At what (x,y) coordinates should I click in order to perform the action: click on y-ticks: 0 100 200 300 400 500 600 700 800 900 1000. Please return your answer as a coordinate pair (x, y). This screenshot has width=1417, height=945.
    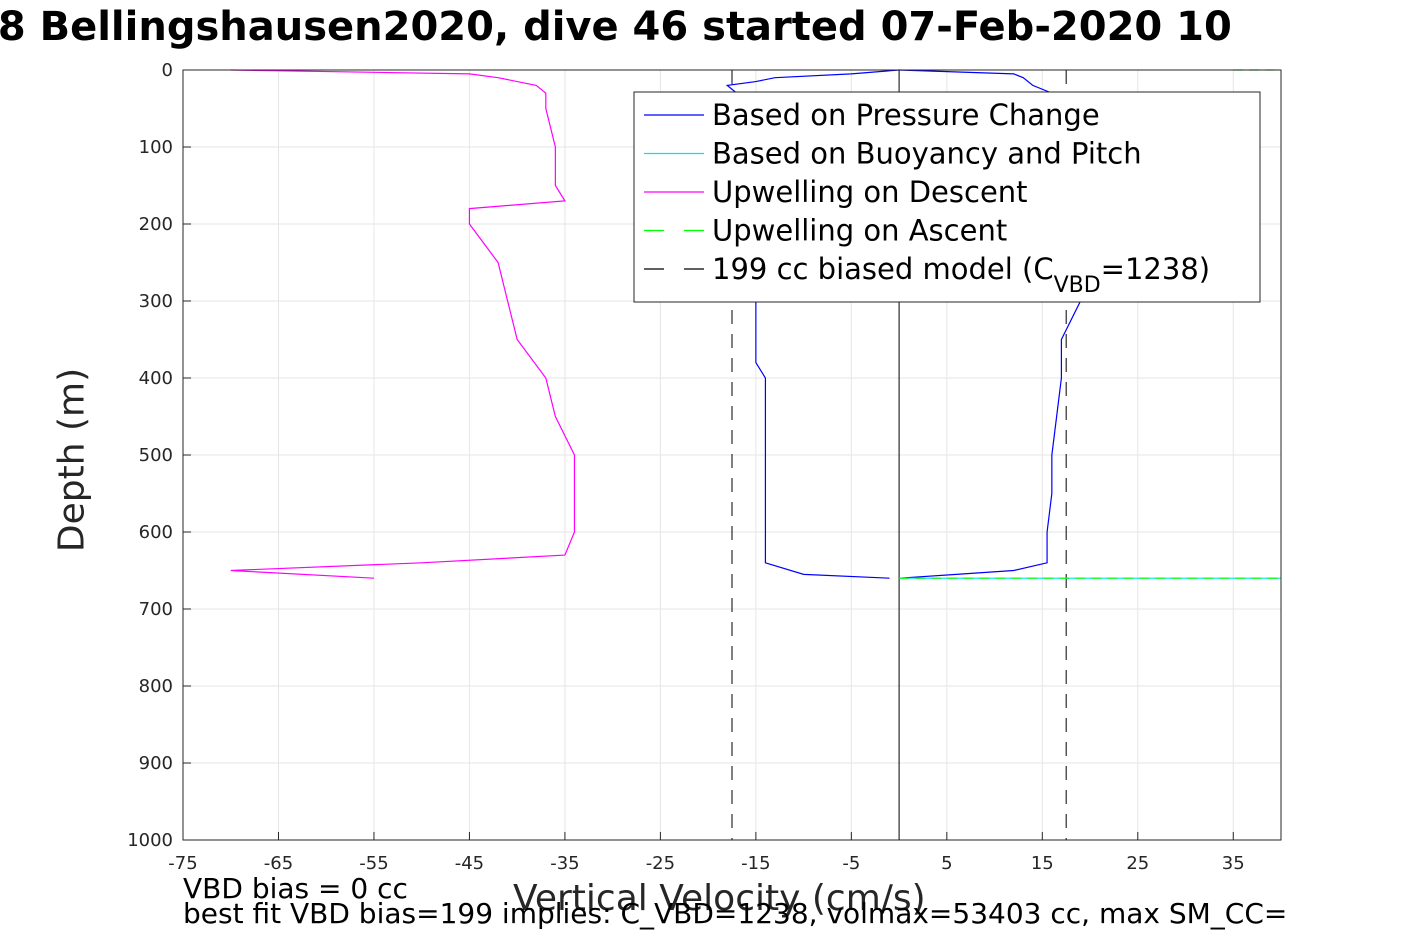
    Looking at the image, I should click on (159, 455).